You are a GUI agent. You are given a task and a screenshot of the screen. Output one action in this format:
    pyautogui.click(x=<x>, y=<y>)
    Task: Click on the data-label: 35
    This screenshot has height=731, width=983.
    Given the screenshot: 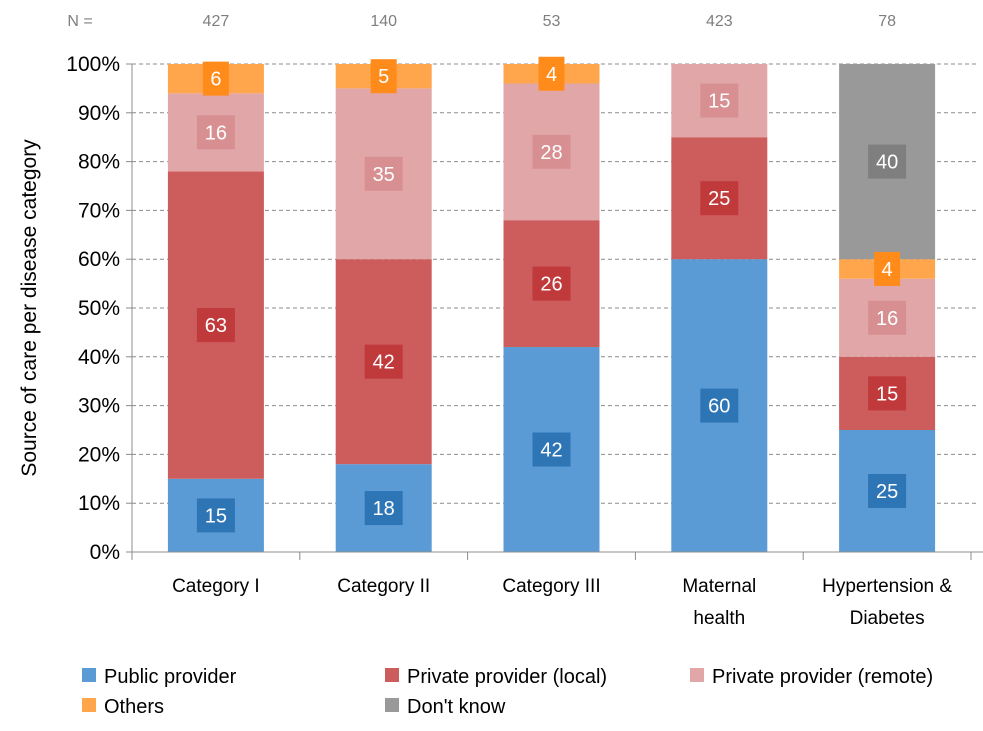 What is the action you would take?
    pyautogui.click(x=384, y=175)
    